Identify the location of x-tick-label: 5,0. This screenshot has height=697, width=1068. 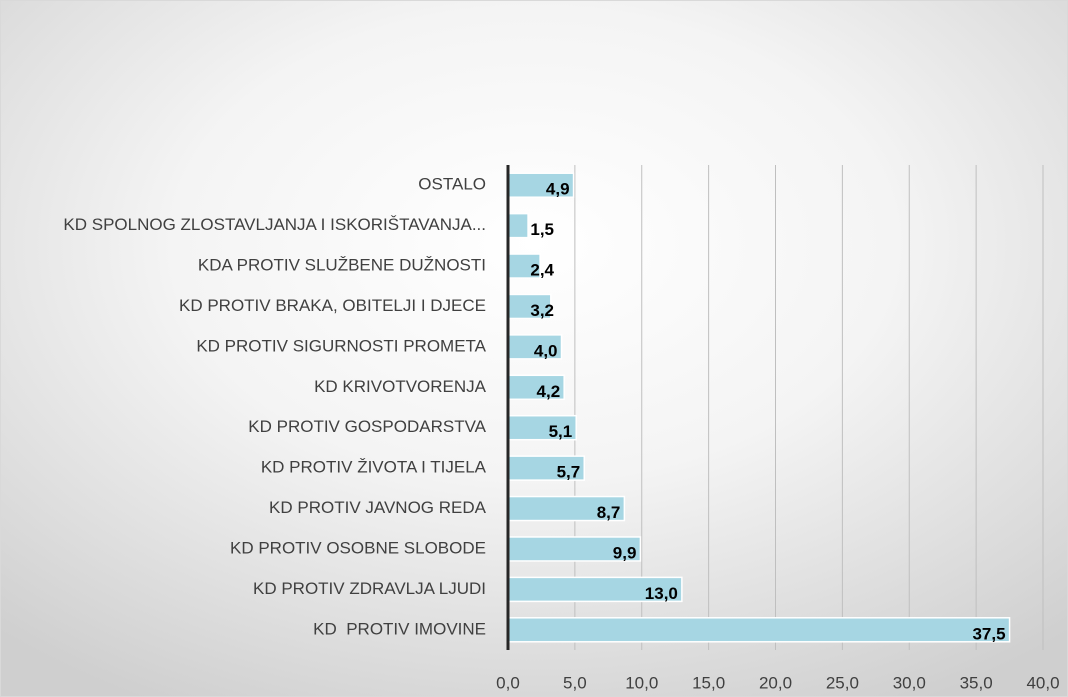
(575, 682).